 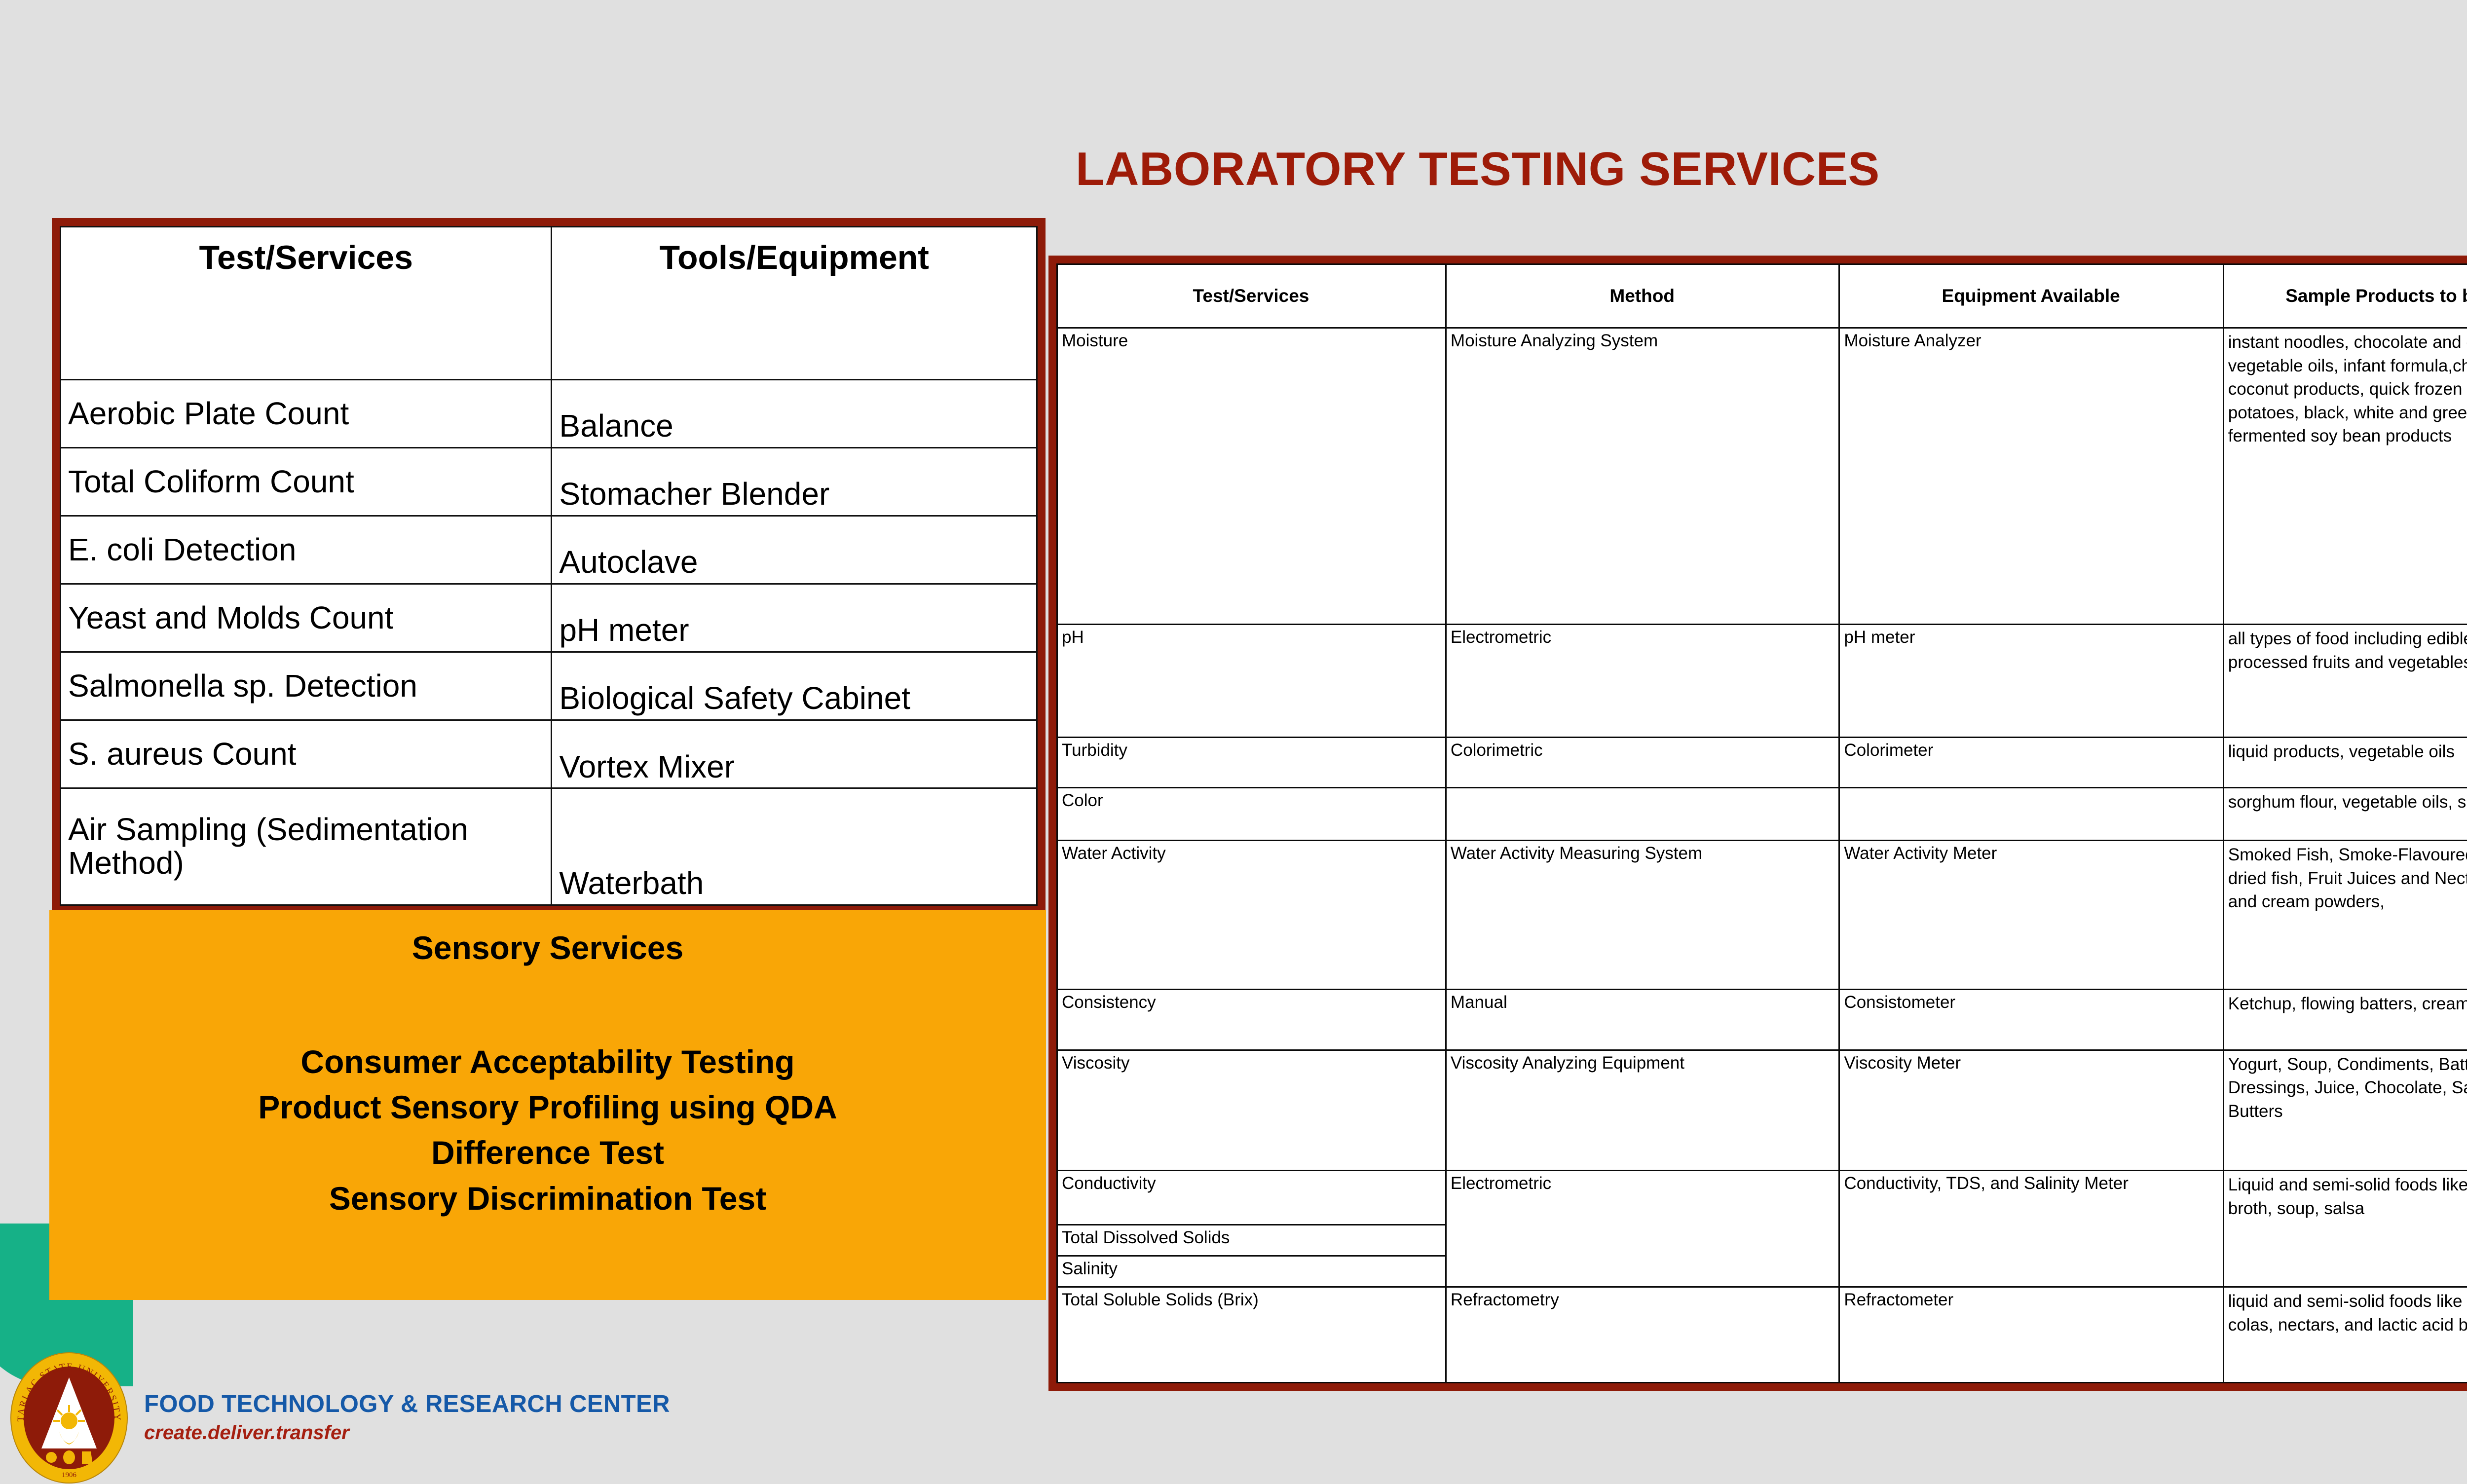 I want to click on cell-equipment, so click(x=2031, y=813).